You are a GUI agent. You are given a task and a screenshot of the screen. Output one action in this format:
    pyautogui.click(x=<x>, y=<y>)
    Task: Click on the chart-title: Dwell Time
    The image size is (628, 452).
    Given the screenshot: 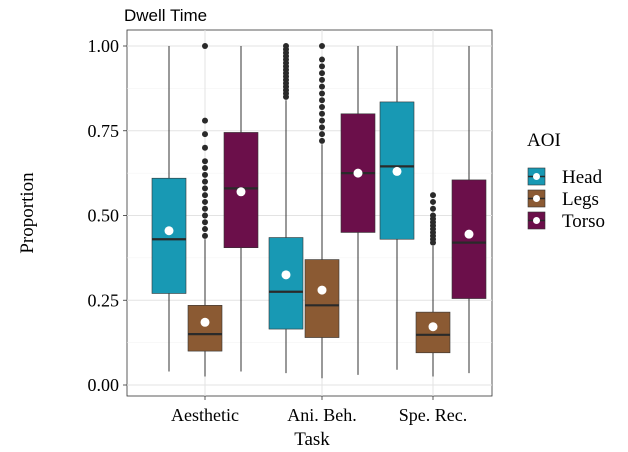 What is the action you would take?
    pyautogui.click(x=165, y=15)
    